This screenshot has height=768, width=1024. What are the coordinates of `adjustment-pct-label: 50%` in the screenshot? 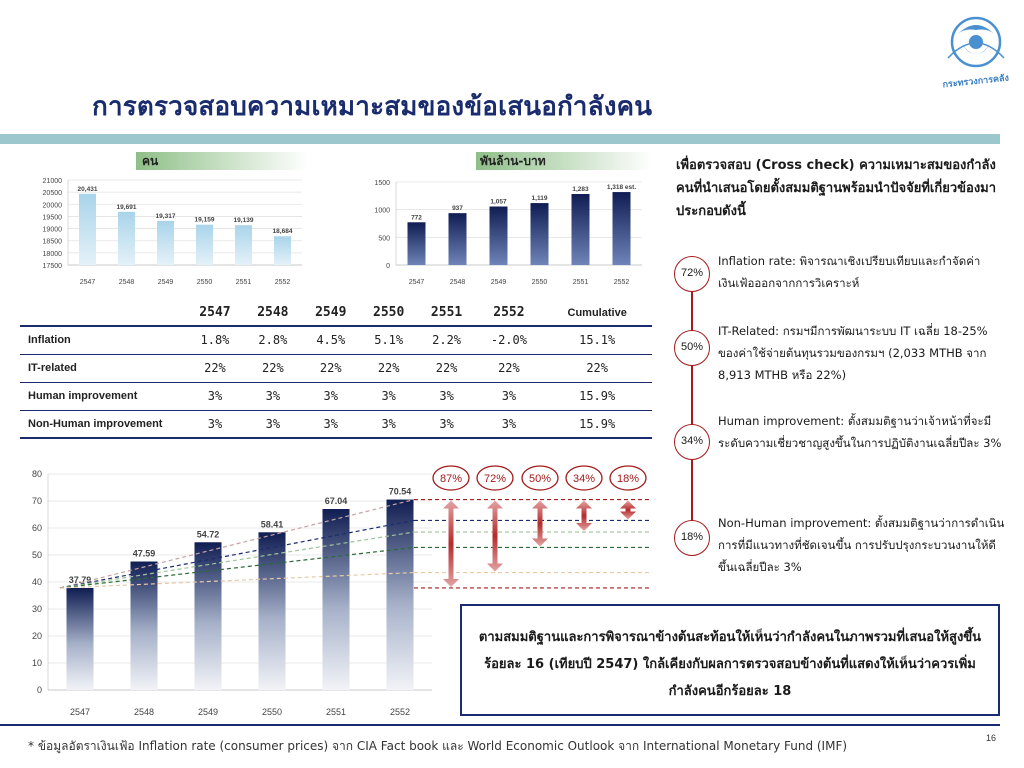 It's located at (540, 479).